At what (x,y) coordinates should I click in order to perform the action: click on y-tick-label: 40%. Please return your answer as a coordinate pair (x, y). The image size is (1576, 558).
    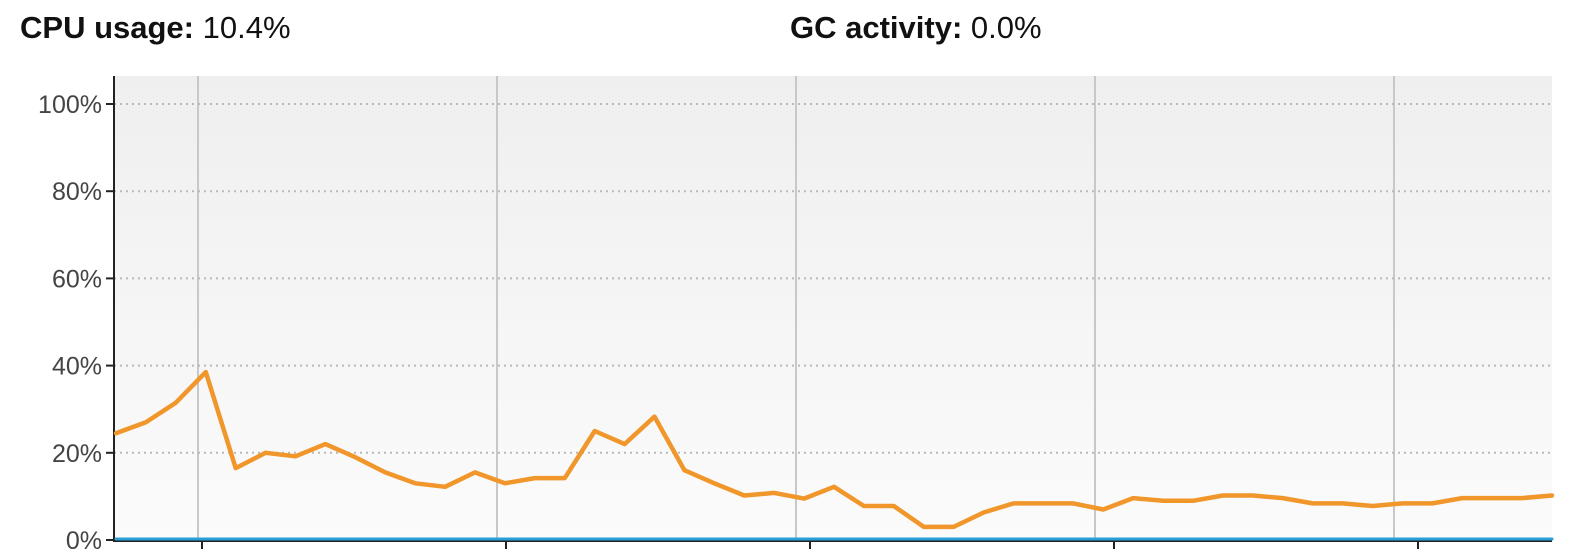
    Looking at the image, I should click on (77, 367).